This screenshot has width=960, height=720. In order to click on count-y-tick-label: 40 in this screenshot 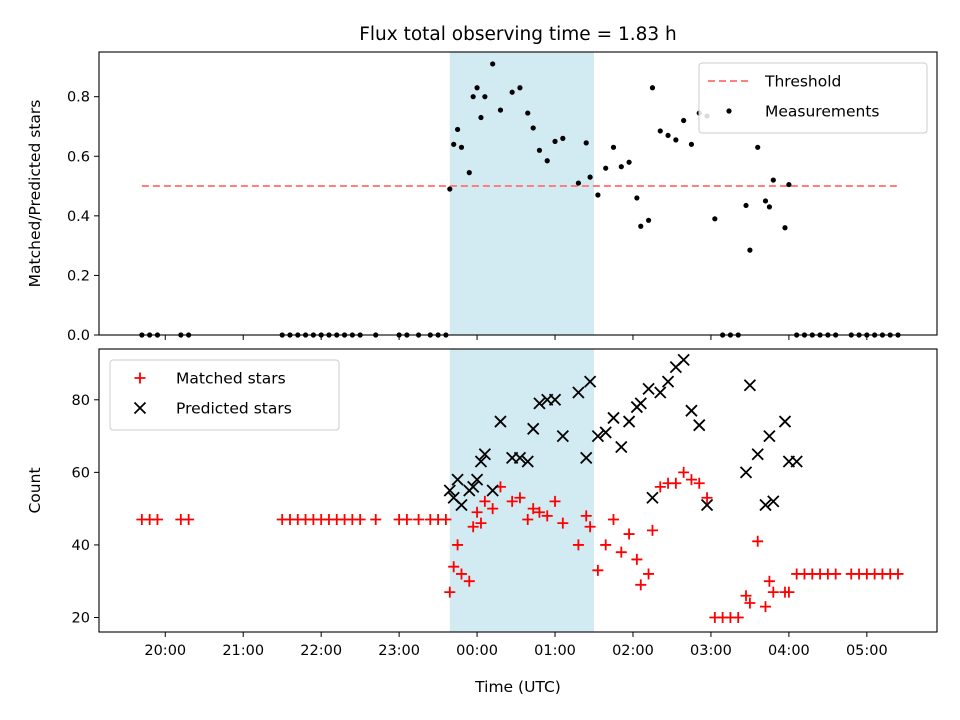, I will do `click(81, 546)`.